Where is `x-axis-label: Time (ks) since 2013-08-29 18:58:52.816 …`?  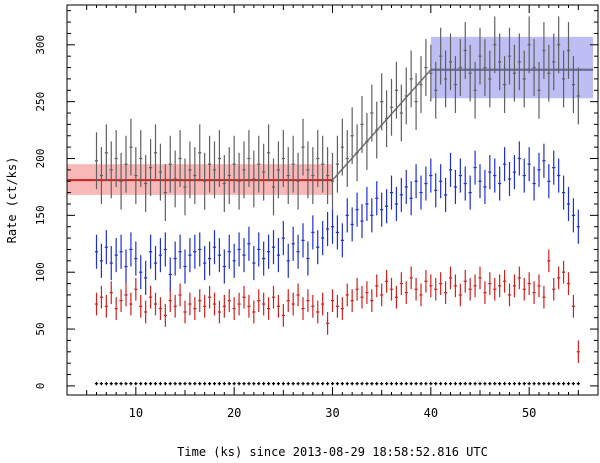 x-axis-label: Time (ks) since 2013-08-29 18:58:52.816 … is located at coordinates (332, 452).